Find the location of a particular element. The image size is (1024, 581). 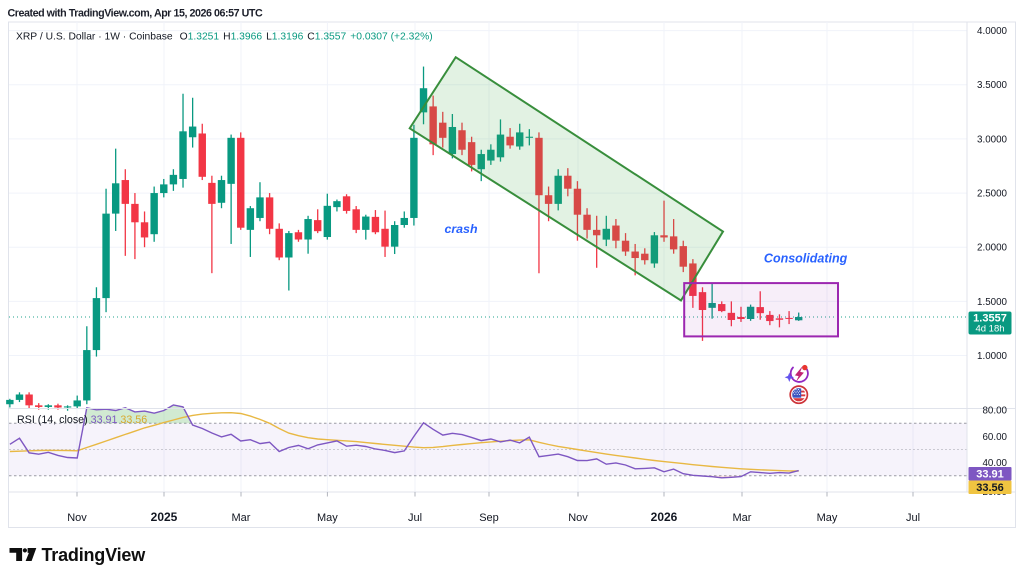

svg-text: 4d 18h is located at coordinates (989, 329).